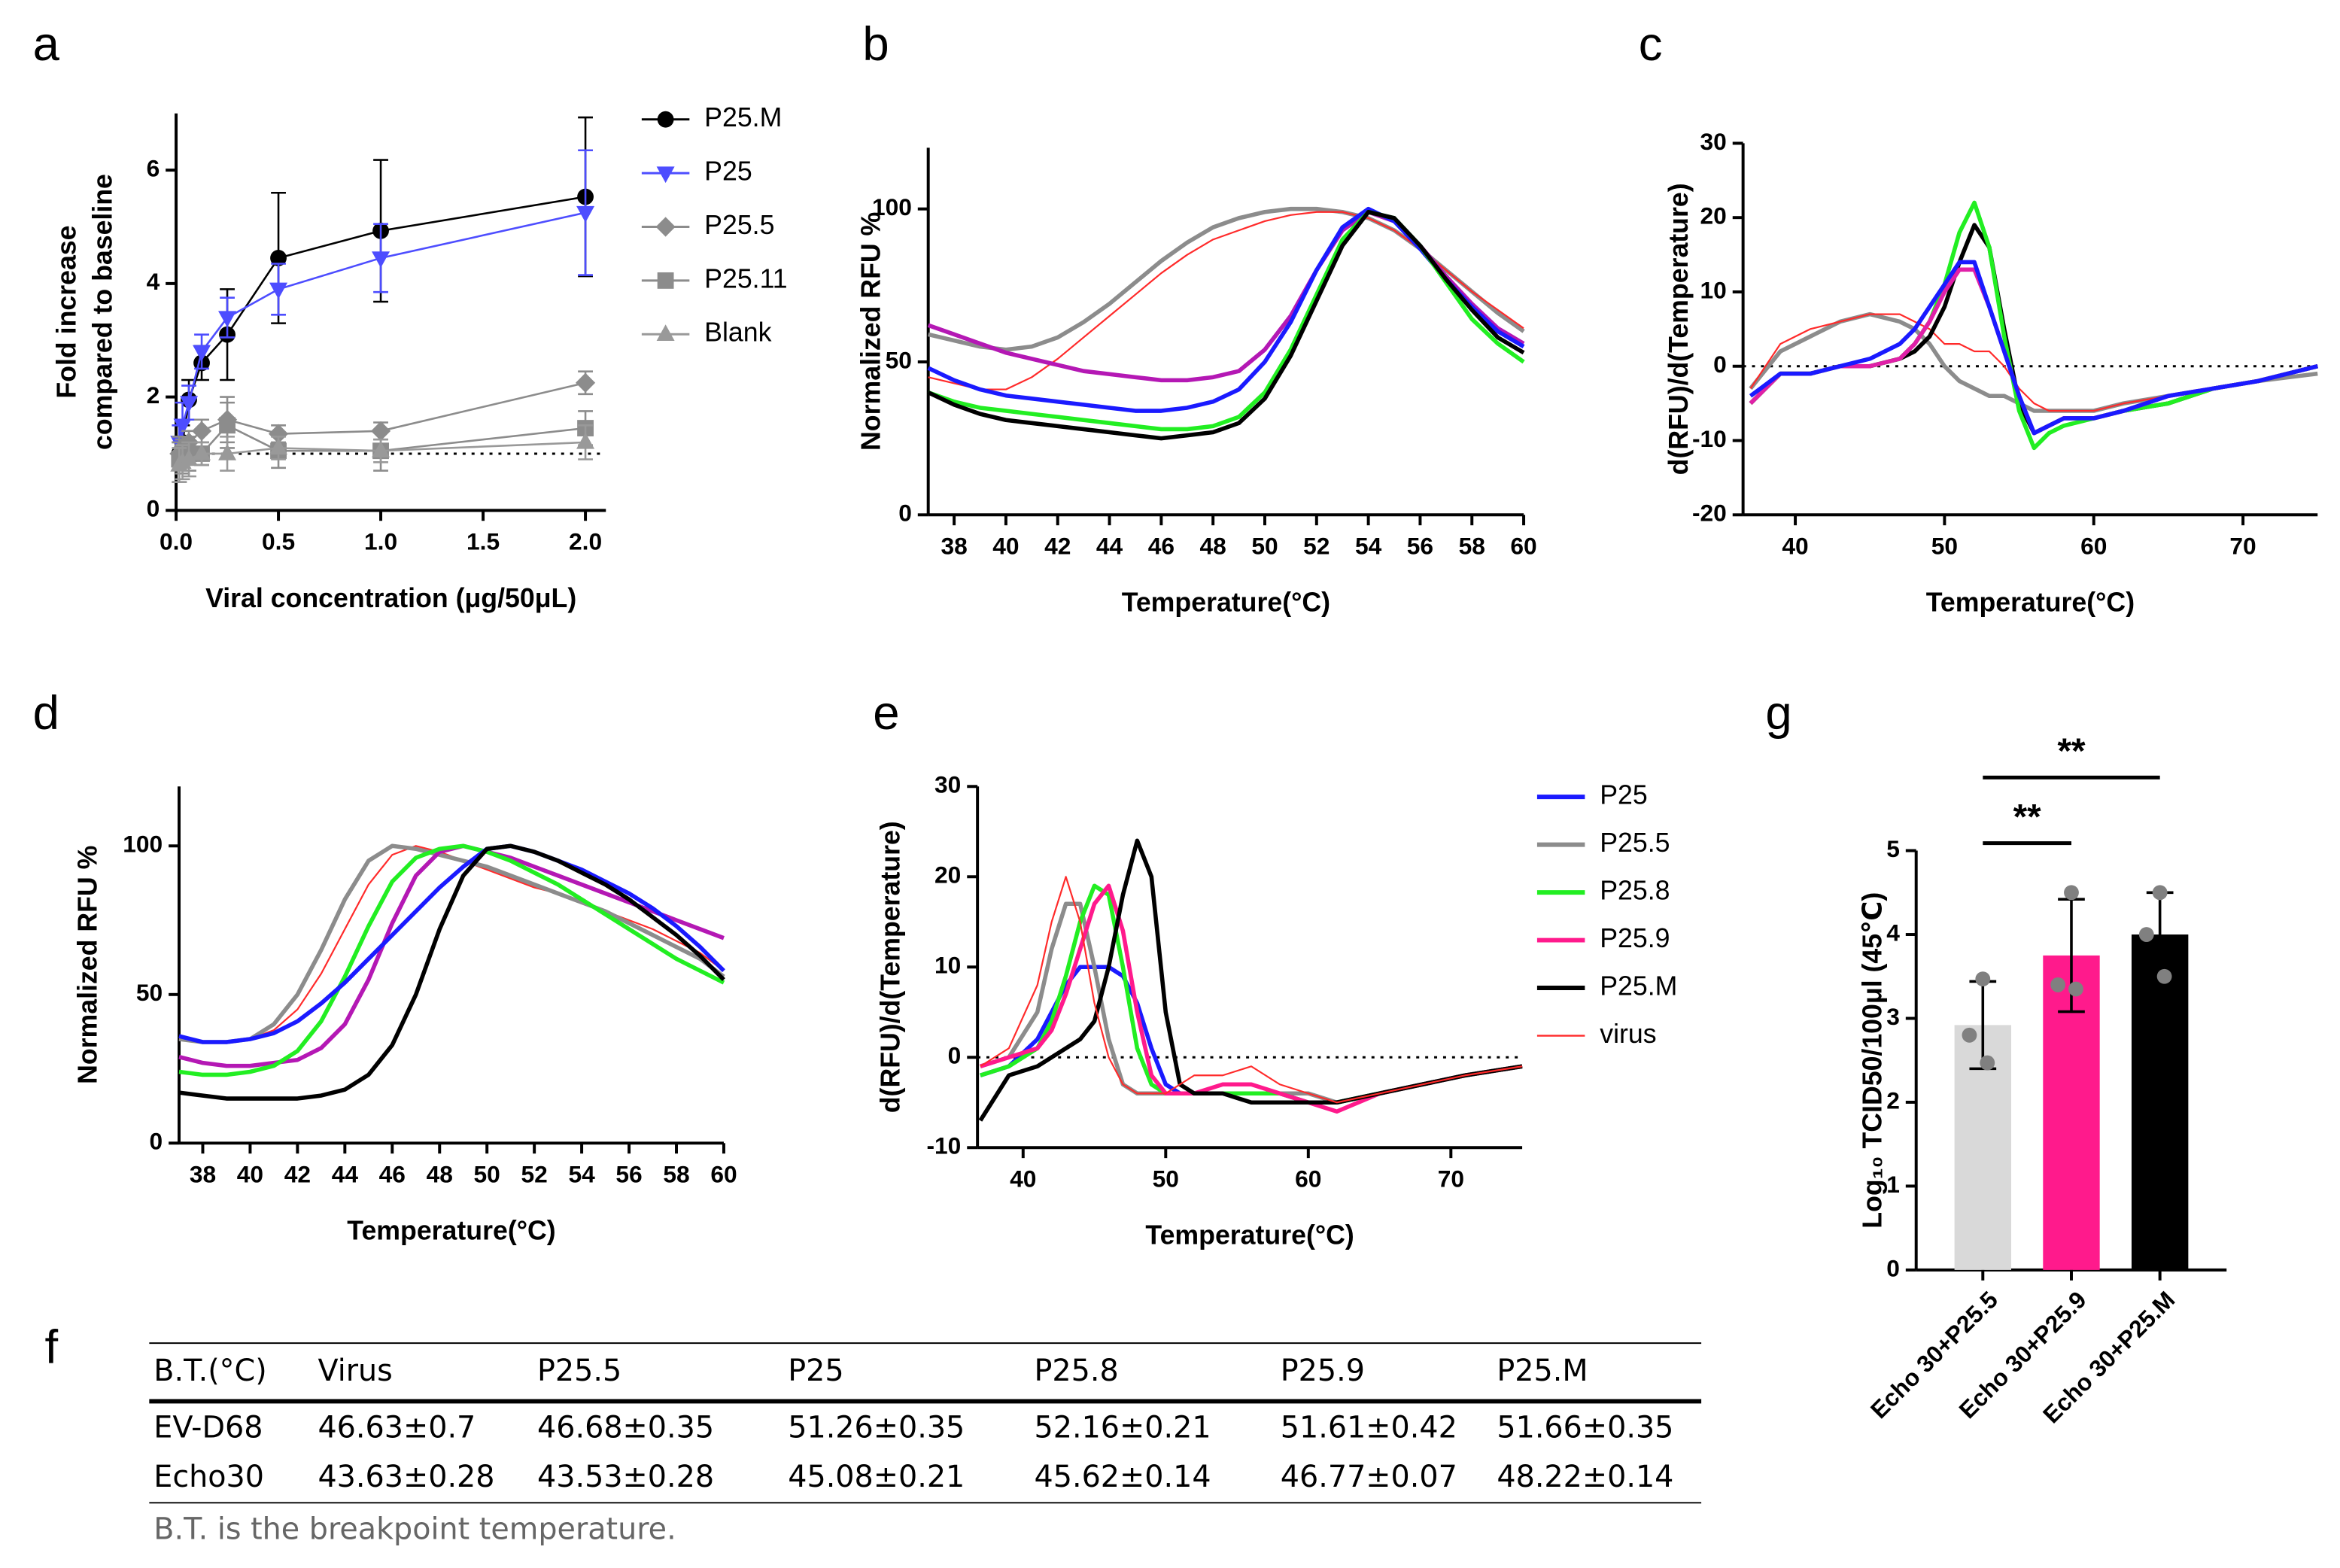 This screenshot has width=2340, height=1568. Describe the element at coordinates (153, 281) in the screenshot. I see `y-tick-label: 4` at that location.